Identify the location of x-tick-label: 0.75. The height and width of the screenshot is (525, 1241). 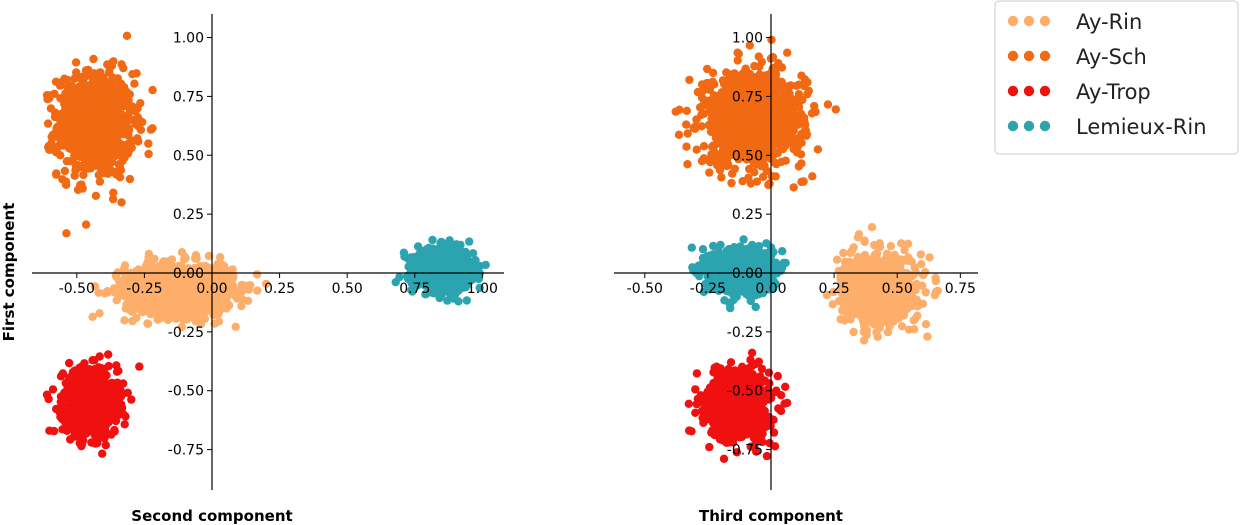
(414, 289).